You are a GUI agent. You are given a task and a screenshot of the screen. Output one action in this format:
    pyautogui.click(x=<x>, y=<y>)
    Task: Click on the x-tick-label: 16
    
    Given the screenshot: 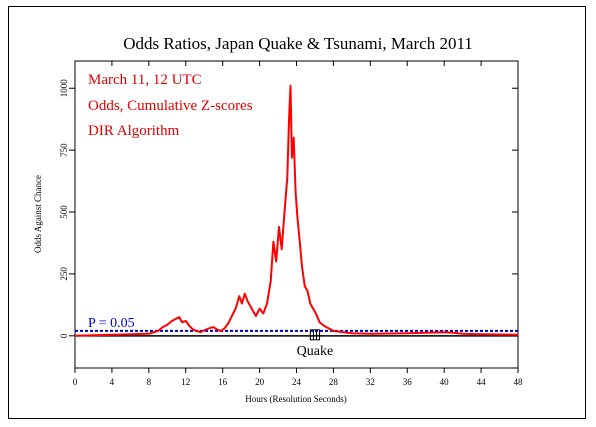 What is the action you would take?
    pyautogui.click(x=223, y=382)
    